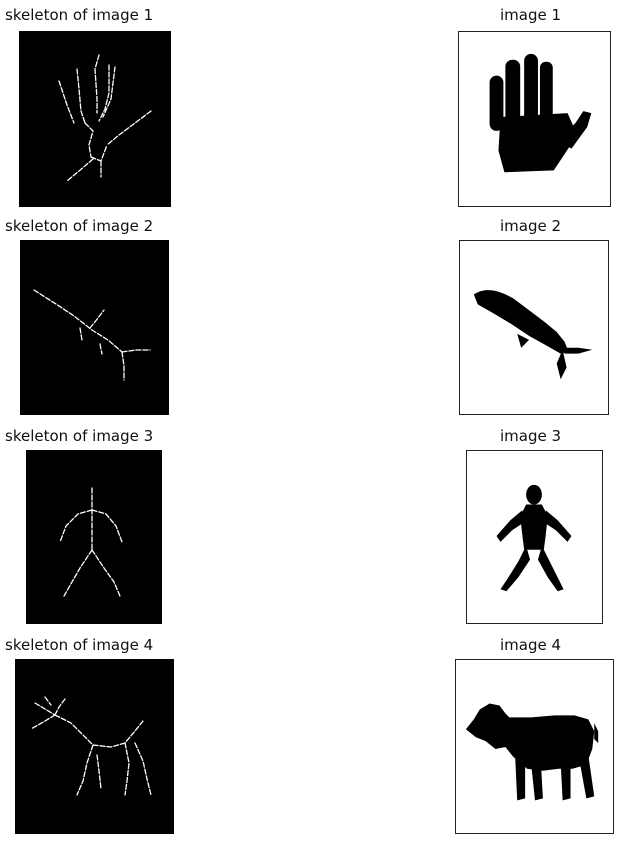 This screenshot has height=847, width=621. What do you see at coordinates (105, 118) in the screenshot?
I see `hand-skeleton` at bounding box center [105, 118].